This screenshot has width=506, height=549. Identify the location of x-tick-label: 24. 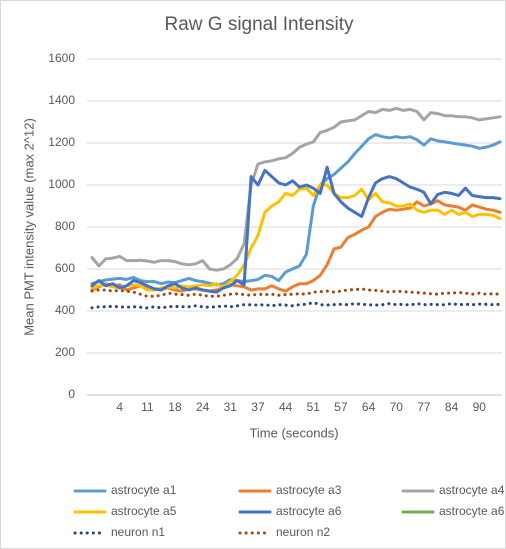
(203, 407).